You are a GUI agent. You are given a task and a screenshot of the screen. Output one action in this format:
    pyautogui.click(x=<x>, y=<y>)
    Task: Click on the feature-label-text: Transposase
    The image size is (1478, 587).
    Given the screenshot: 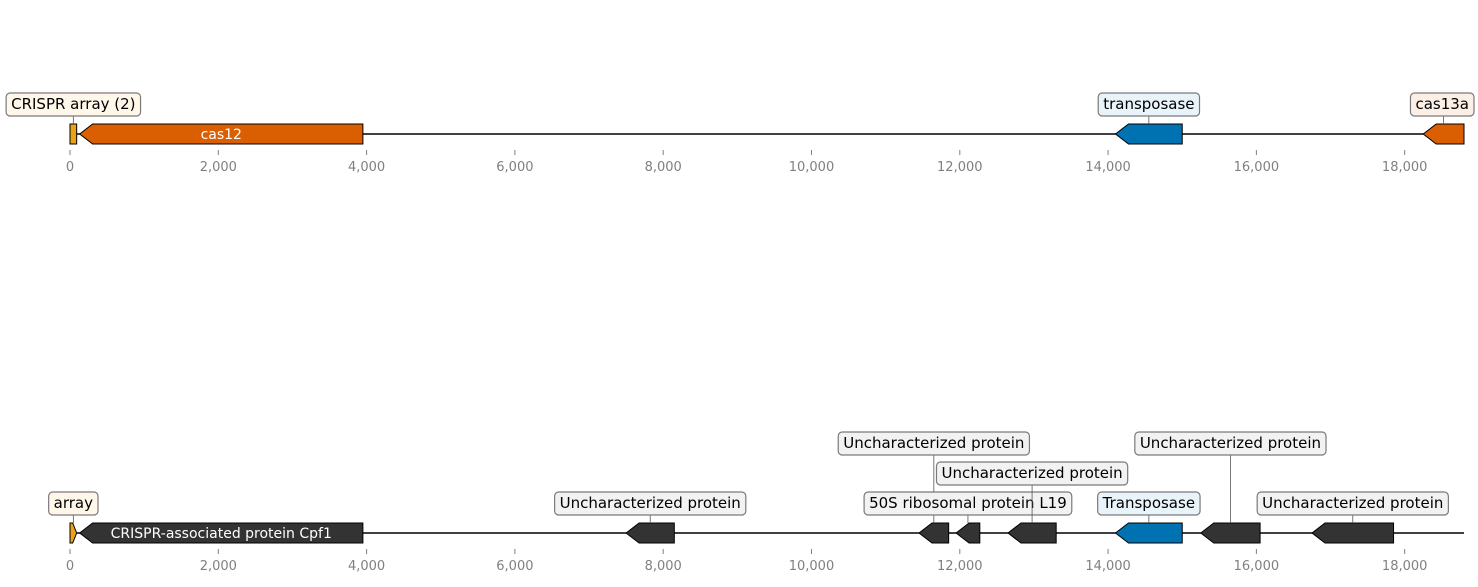 What is the action you would take?
    pyautogui.click(x=1148, y=503)
    